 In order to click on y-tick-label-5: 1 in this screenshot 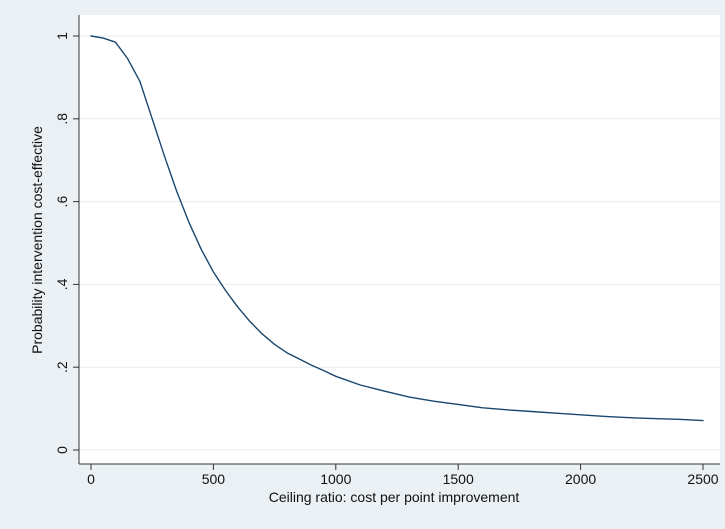, I will do `click(62, 36)`.